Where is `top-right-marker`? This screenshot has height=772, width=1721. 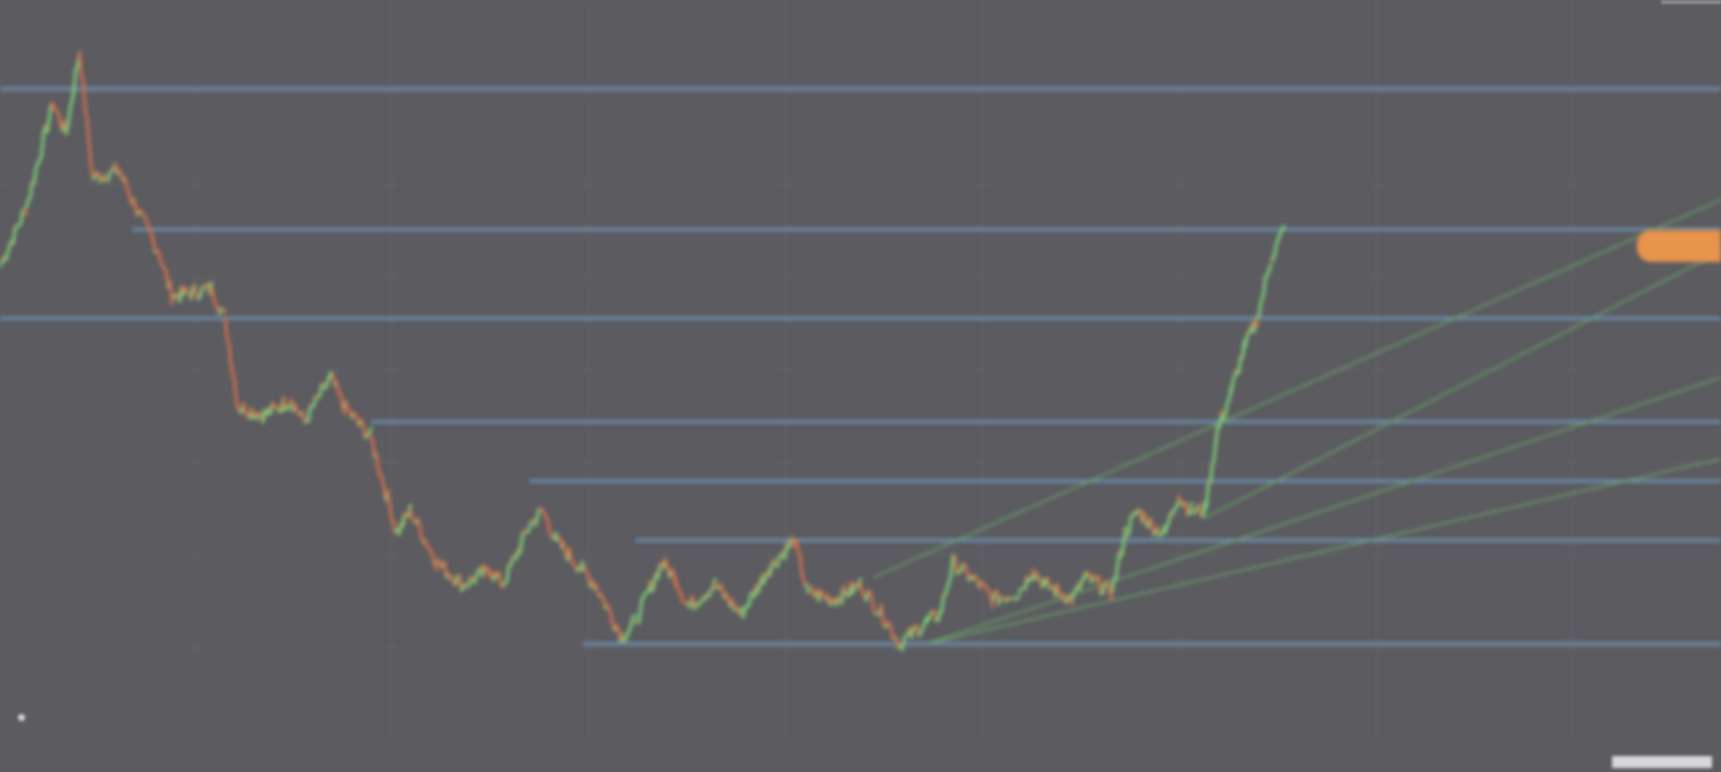
top-right-marker is located at coordinates (1691, 2).